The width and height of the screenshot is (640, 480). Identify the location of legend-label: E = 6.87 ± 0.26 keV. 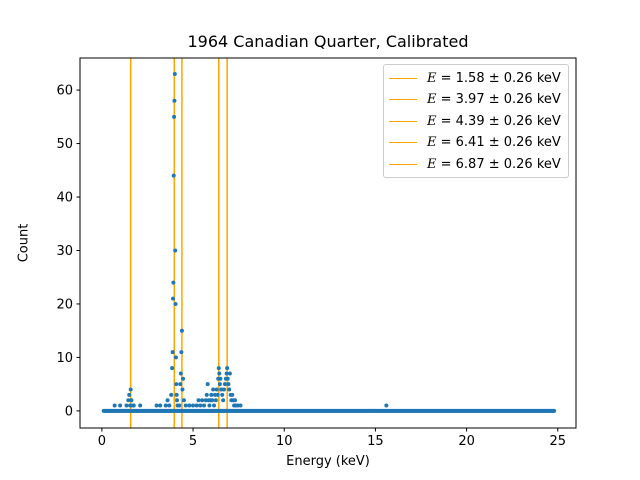
(494, 164).